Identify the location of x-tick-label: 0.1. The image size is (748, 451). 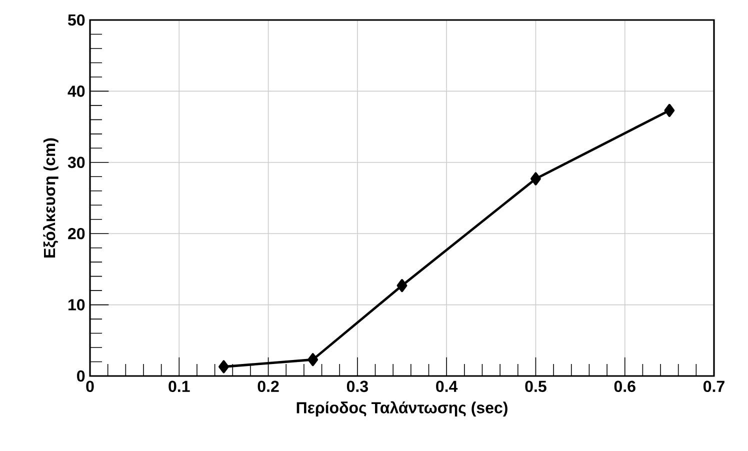
(179, 386).